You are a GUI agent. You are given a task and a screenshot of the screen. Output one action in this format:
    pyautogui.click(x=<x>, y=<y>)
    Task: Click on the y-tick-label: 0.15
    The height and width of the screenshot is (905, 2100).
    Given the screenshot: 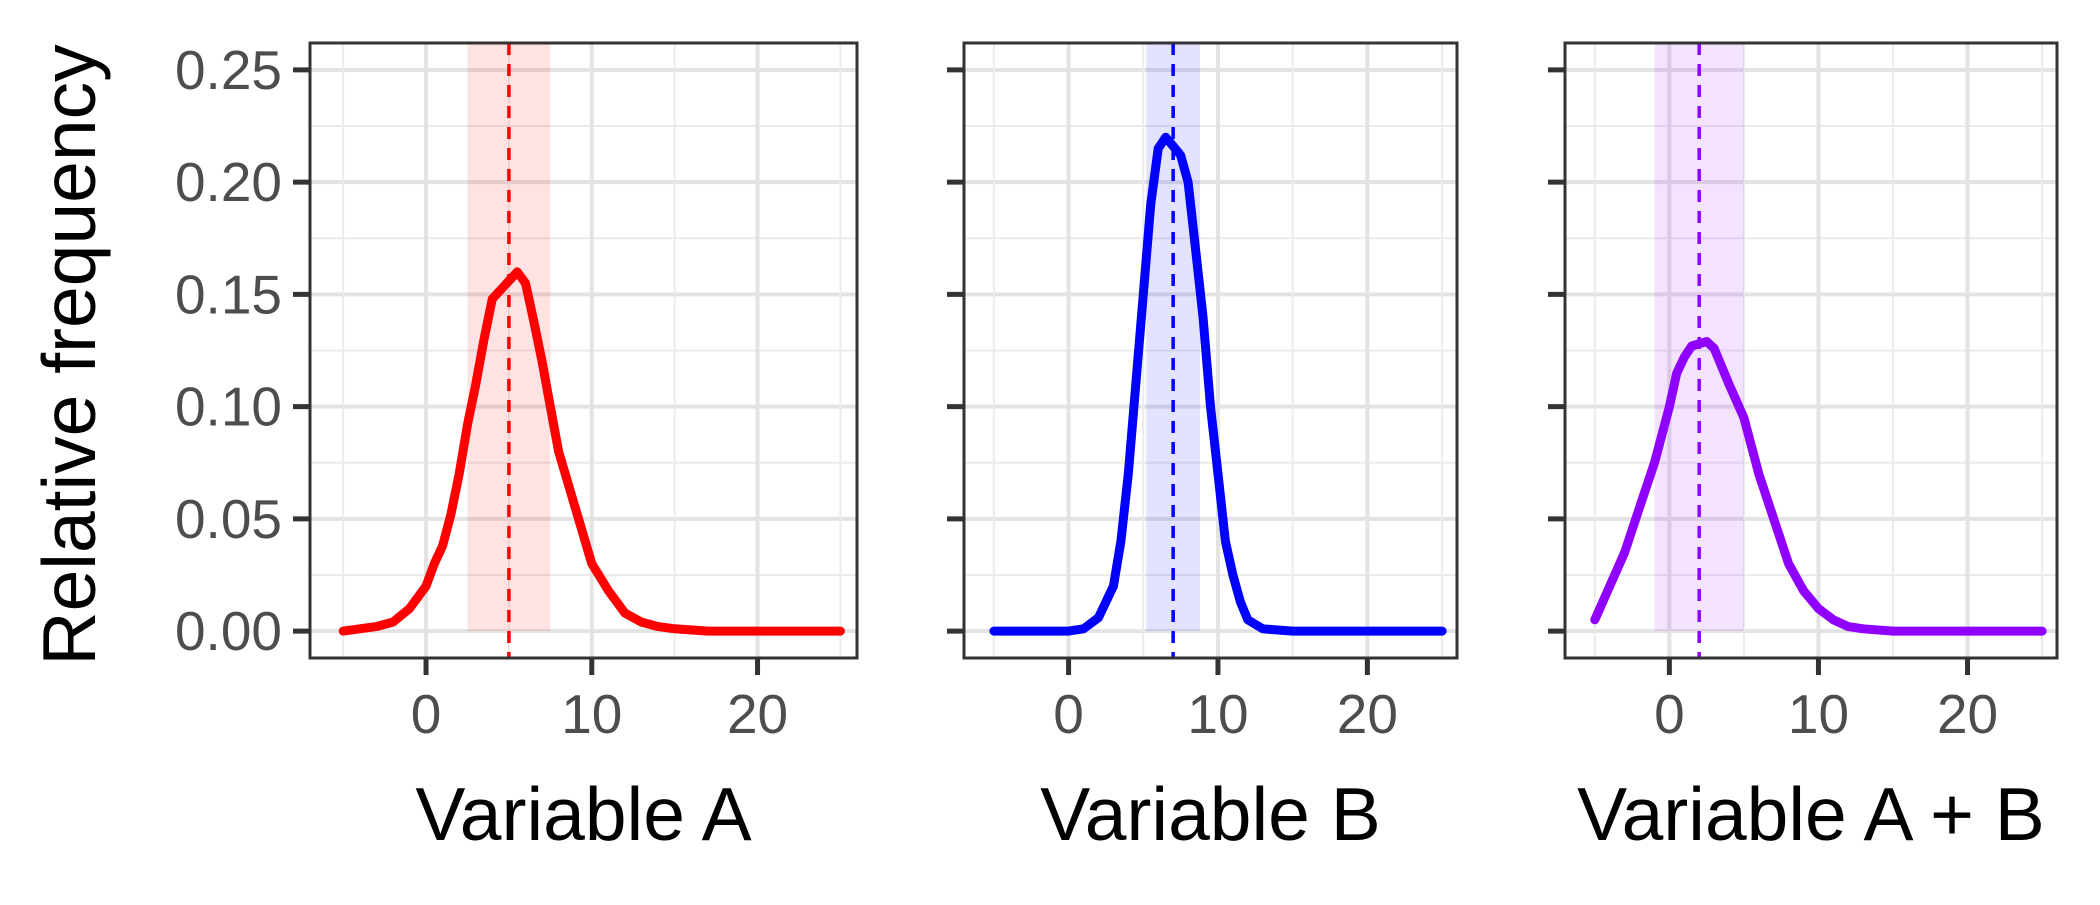 What is the action you would take?
    pyautogui.click(x=228, y=294)
    